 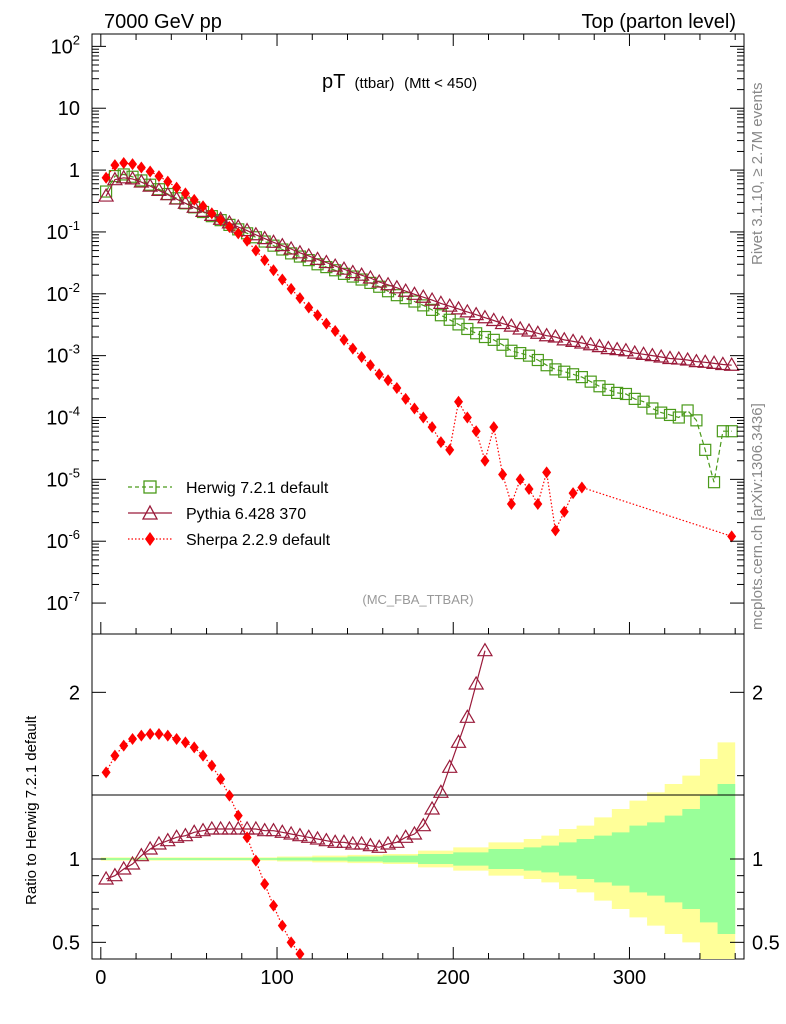 What do you see at coordinates (203, 844) in the screenshot?
I see `sherpa-ratio-line` at bounding box center [203, 844].